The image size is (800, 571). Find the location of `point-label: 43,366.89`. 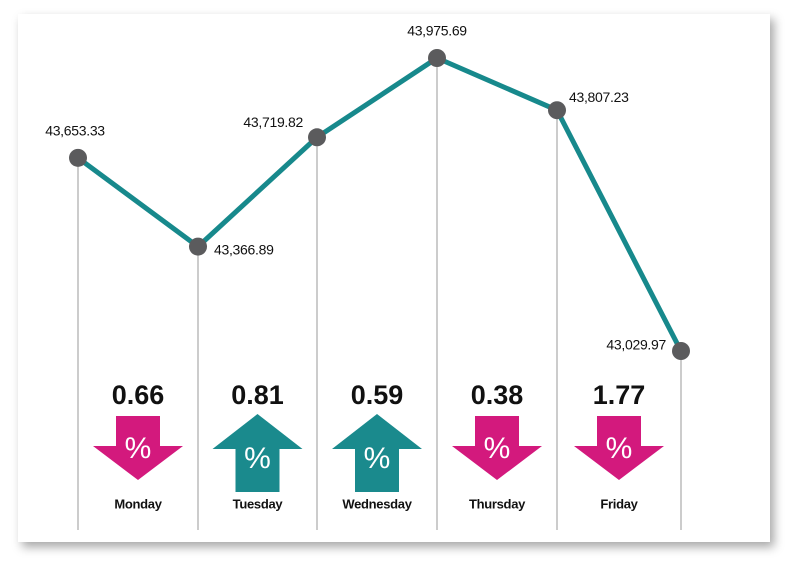

point-label: 43,366.89 is located at coordinates (244, 249).